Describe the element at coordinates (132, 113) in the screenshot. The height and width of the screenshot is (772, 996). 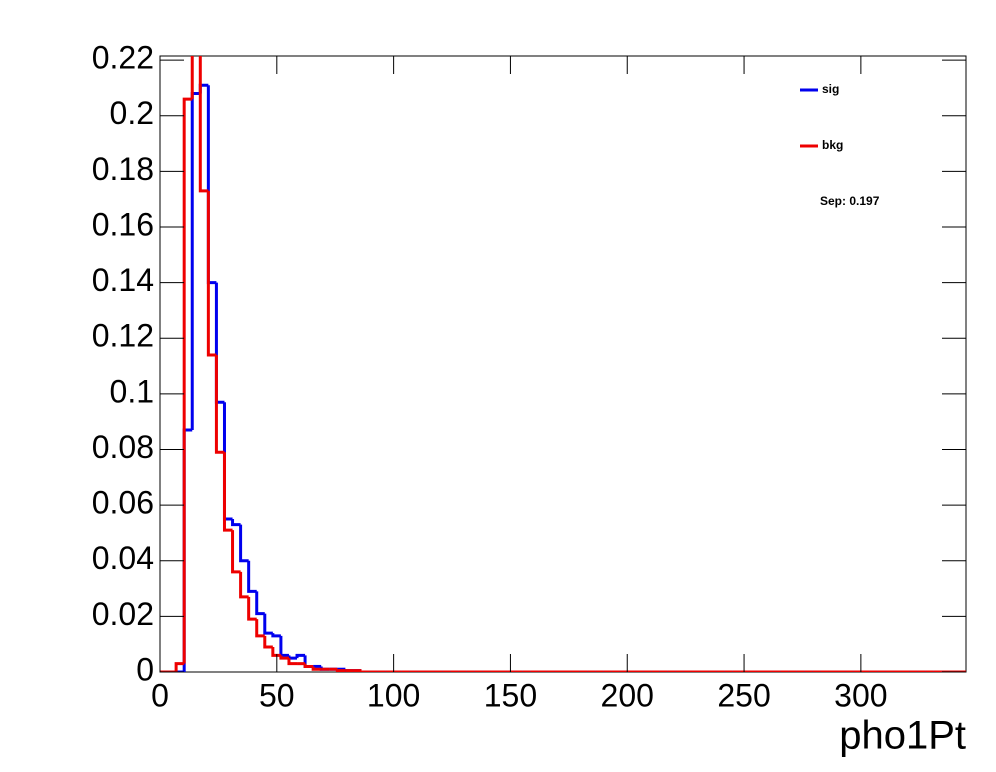
I see `y-tick-label: 0.2` at that location.